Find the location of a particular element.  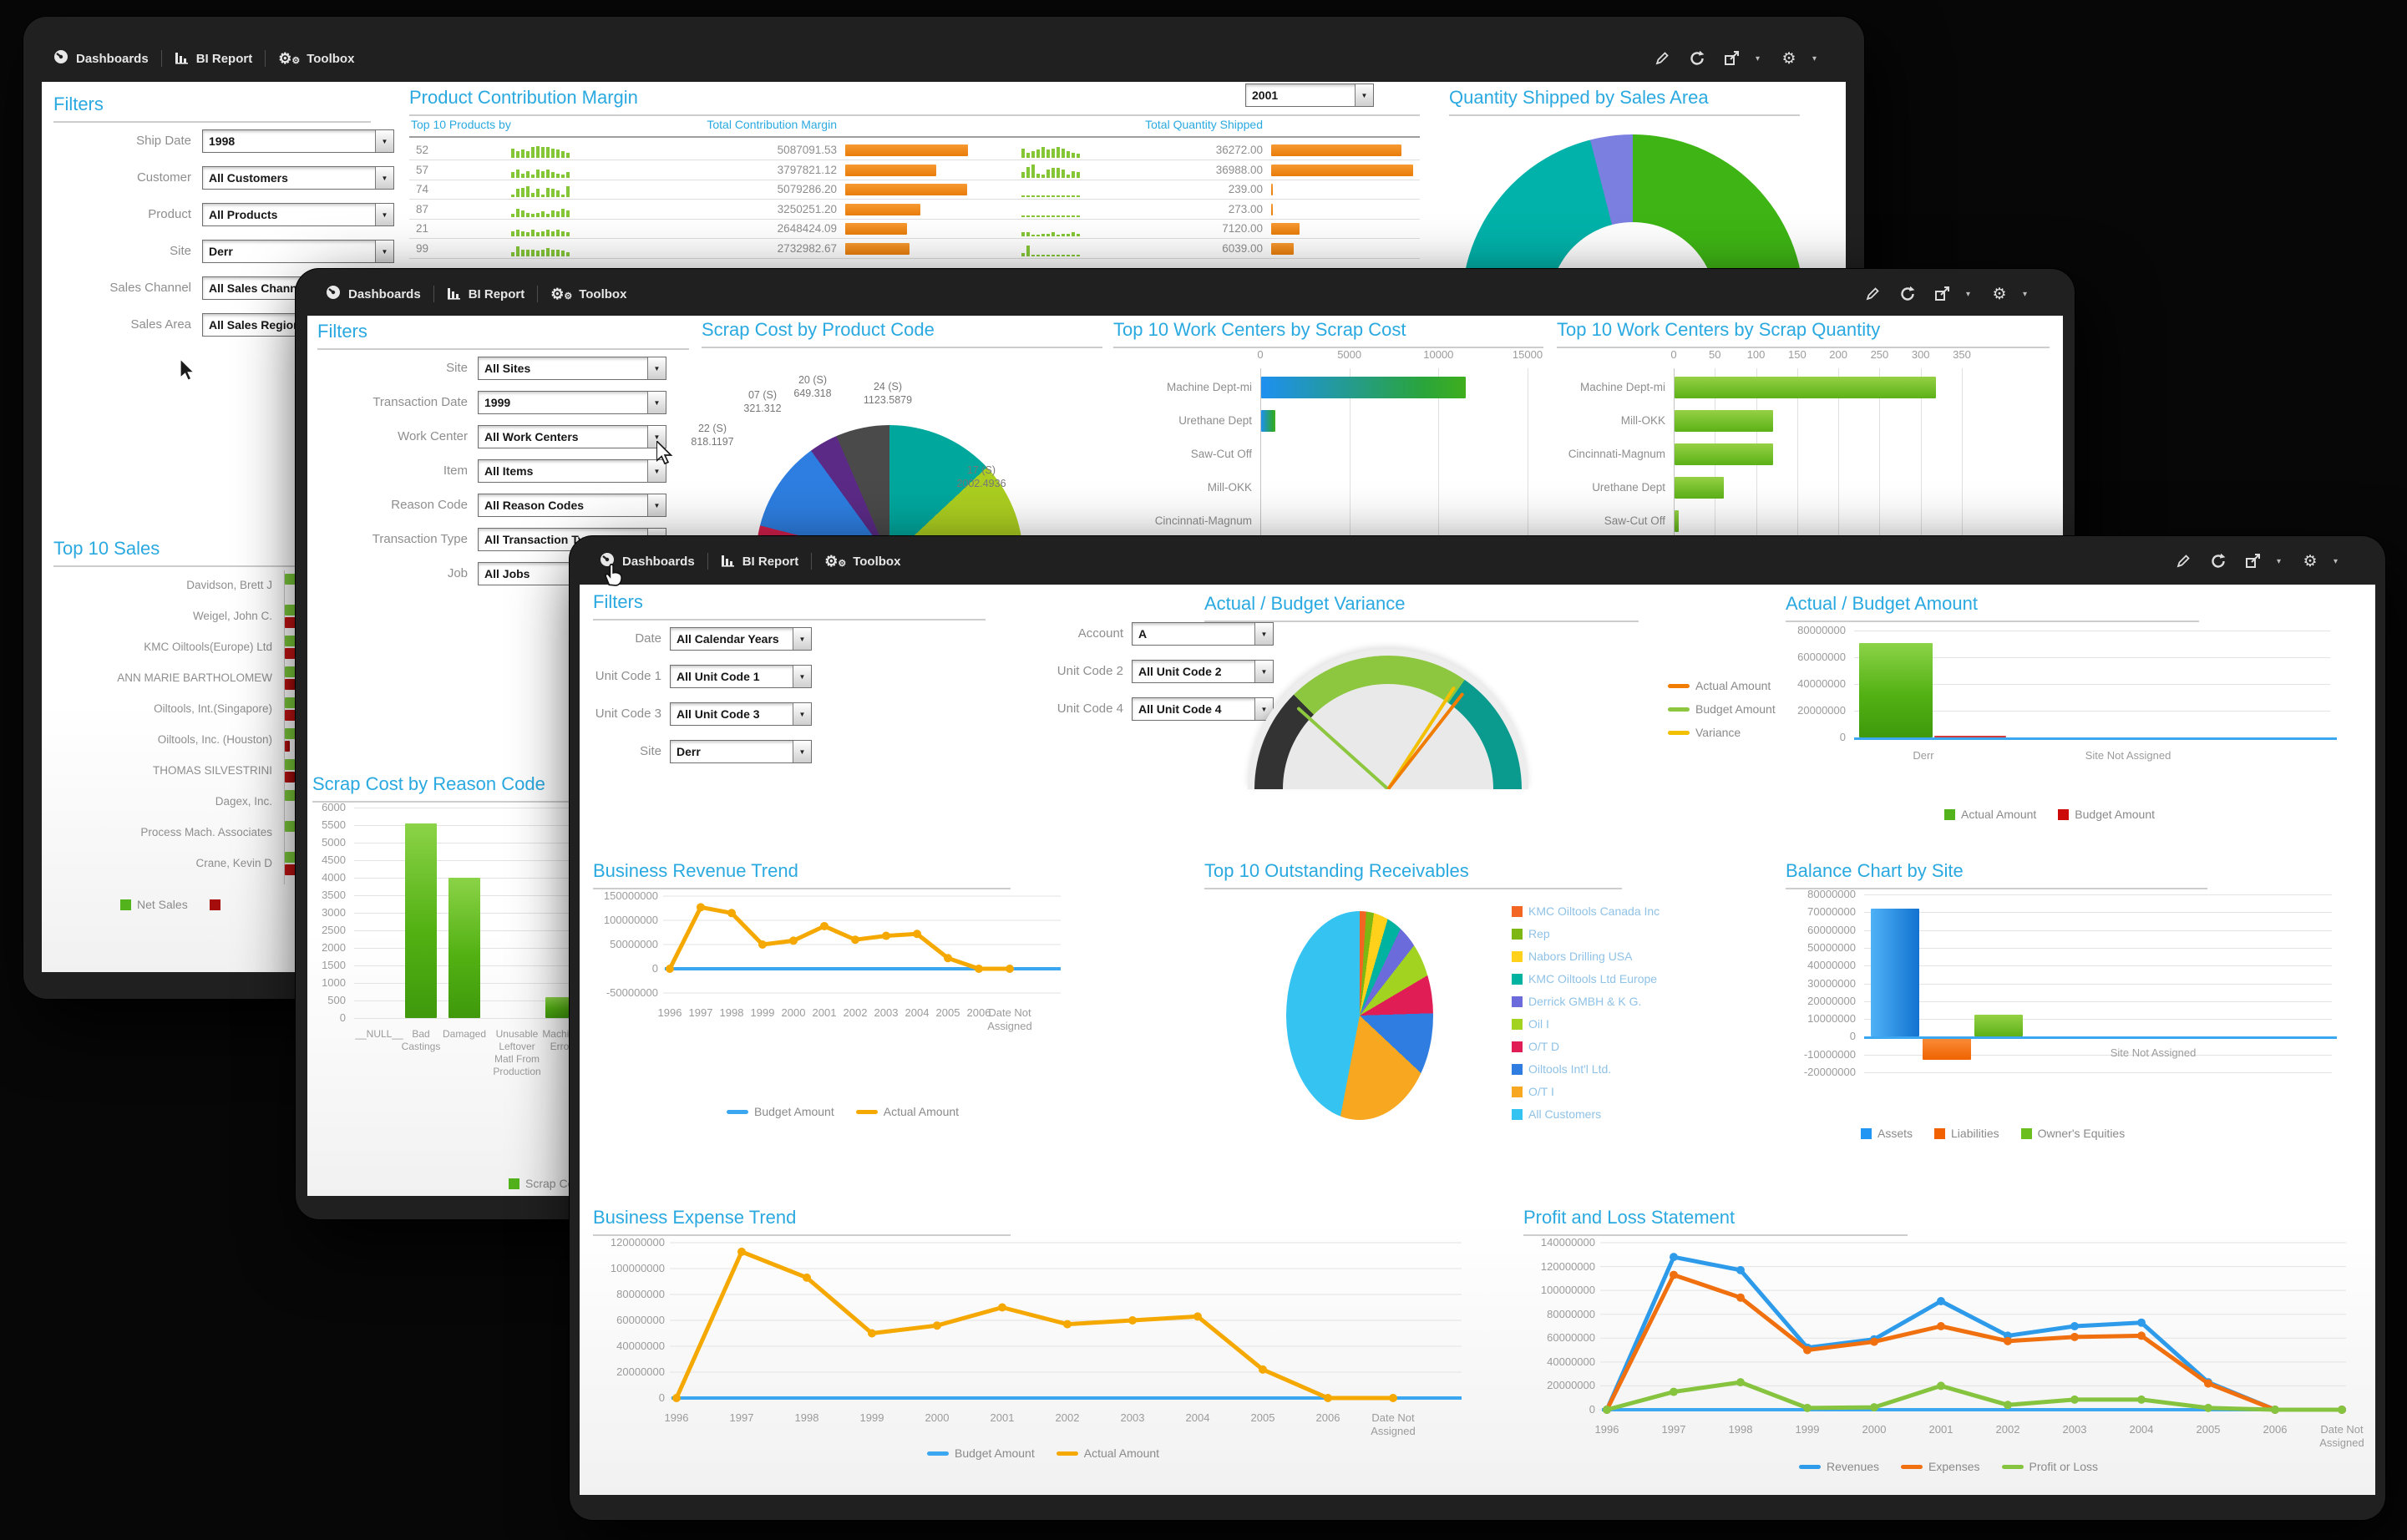

table-row: 74 5079286.20 239.00 is located at coordinates (914, 190).